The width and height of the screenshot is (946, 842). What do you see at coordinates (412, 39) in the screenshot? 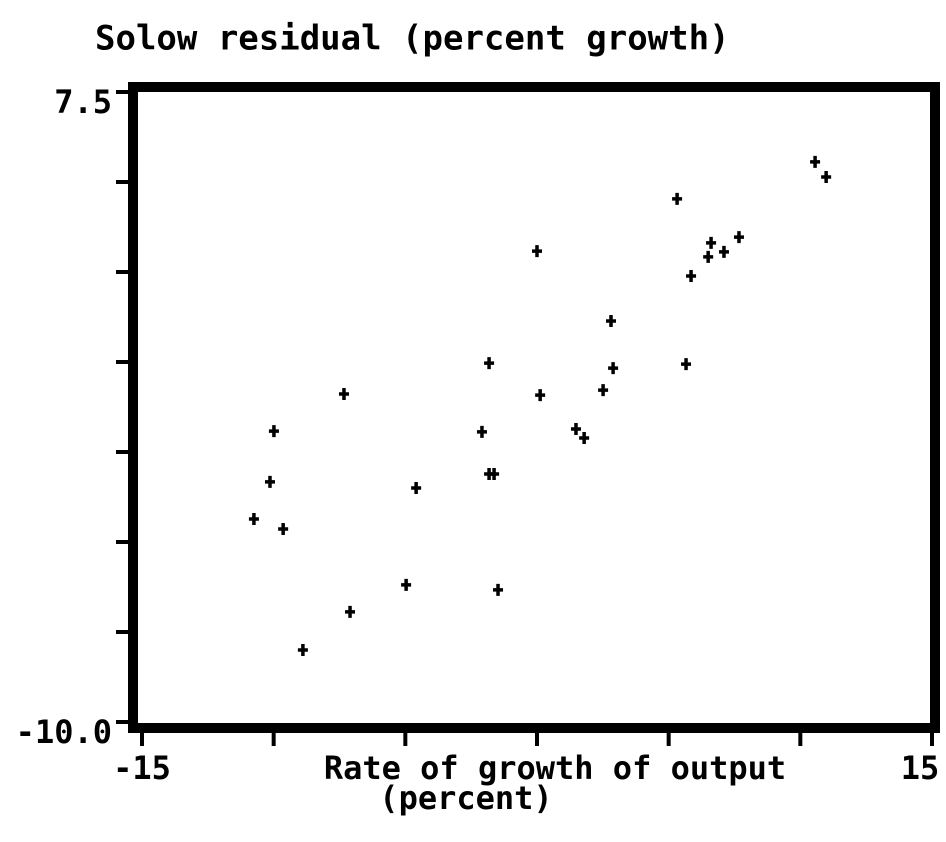
I see `chart-title: Solow residual (percent growth)` at bounding box center [412, 39].